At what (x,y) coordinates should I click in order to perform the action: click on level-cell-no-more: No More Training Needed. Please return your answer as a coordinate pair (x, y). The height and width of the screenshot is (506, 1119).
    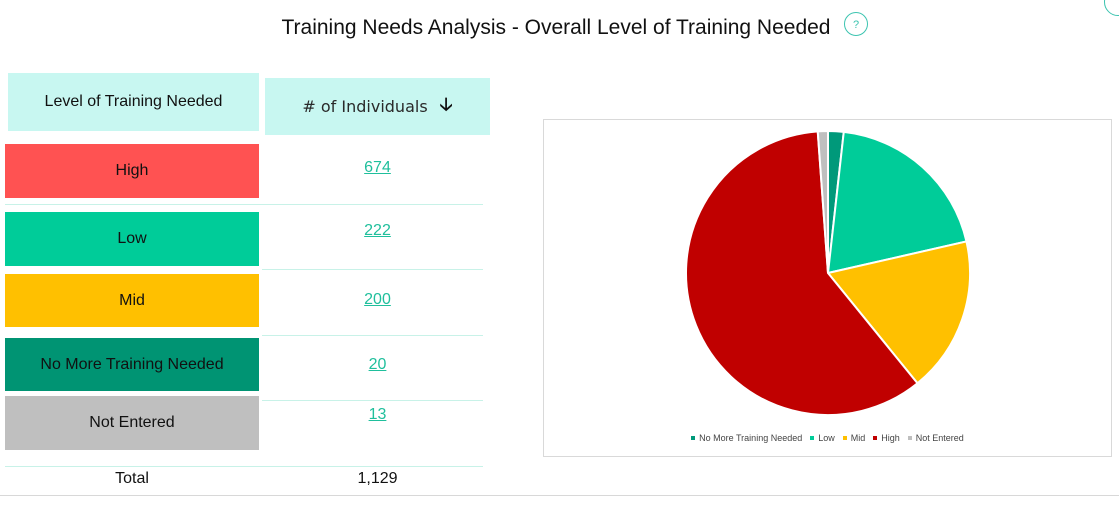
    Looking at the image, I should click on (132, 364).